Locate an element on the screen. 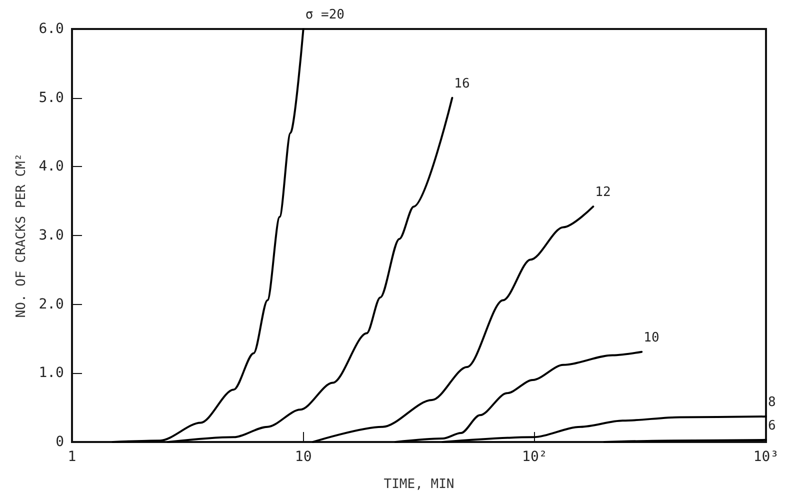  y-tick-label: 3.0 is located at coordinates (51, 236).